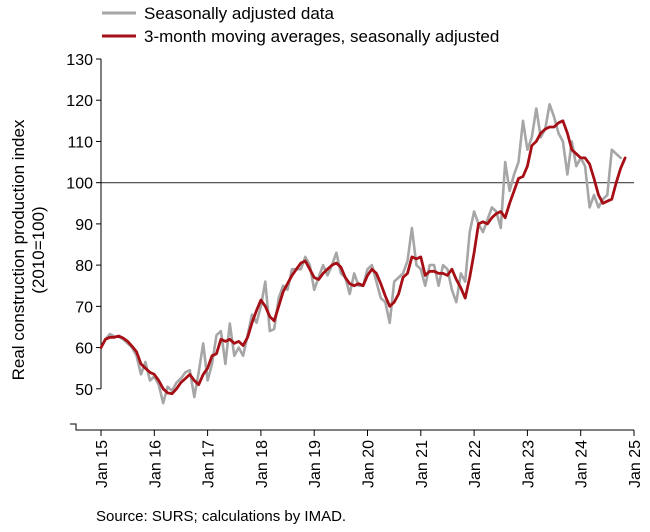 This screenshot has width=650, height=532. I want to click on y-tick-label: 60, so click(84, 349).